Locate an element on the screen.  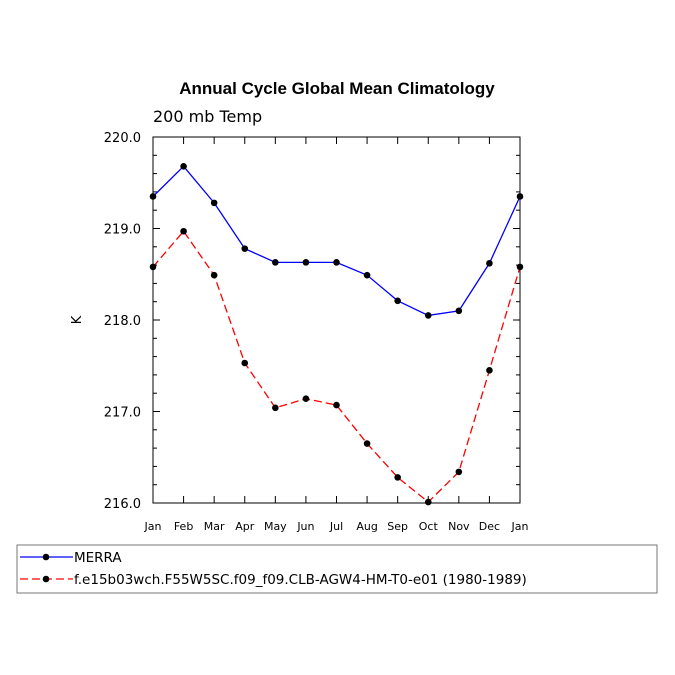
x-tick-label: Dec is located at coordinates (489, 526).